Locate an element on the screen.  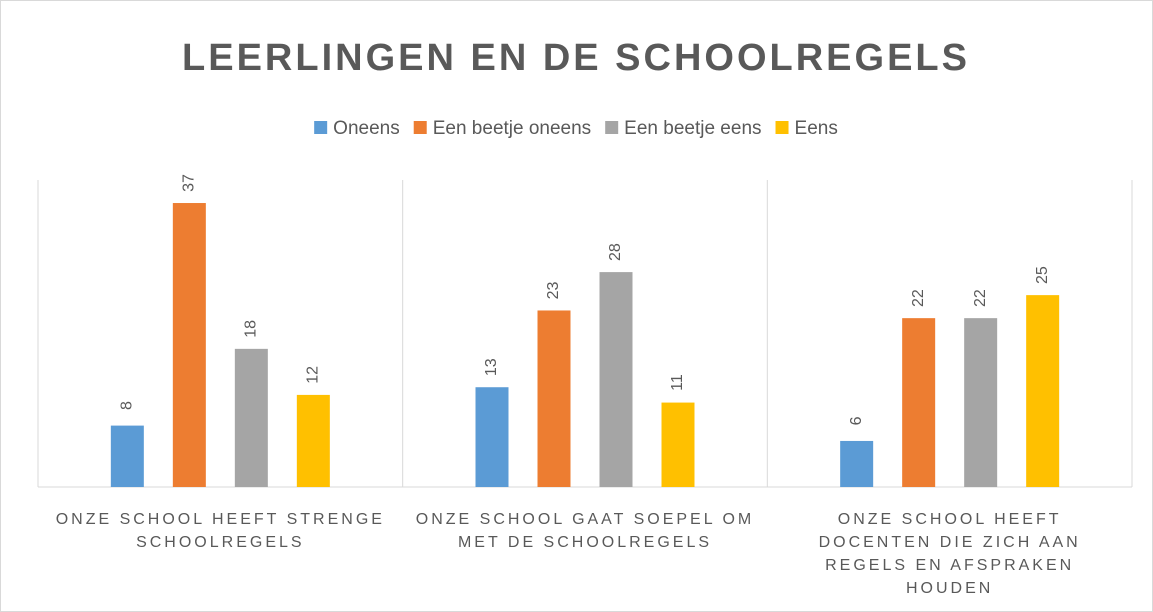
data-label: 18 is located at coordinates (251, 329).